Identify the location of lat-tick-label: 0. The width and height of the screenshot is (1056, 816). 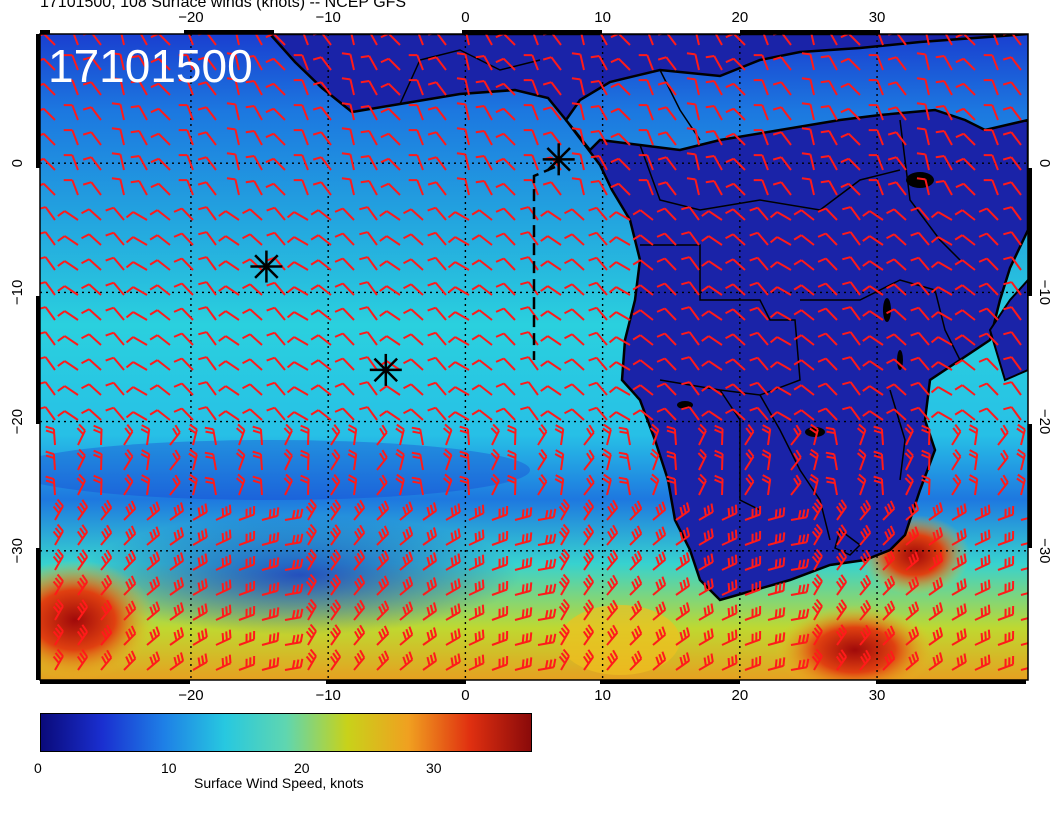
(1044, 163).